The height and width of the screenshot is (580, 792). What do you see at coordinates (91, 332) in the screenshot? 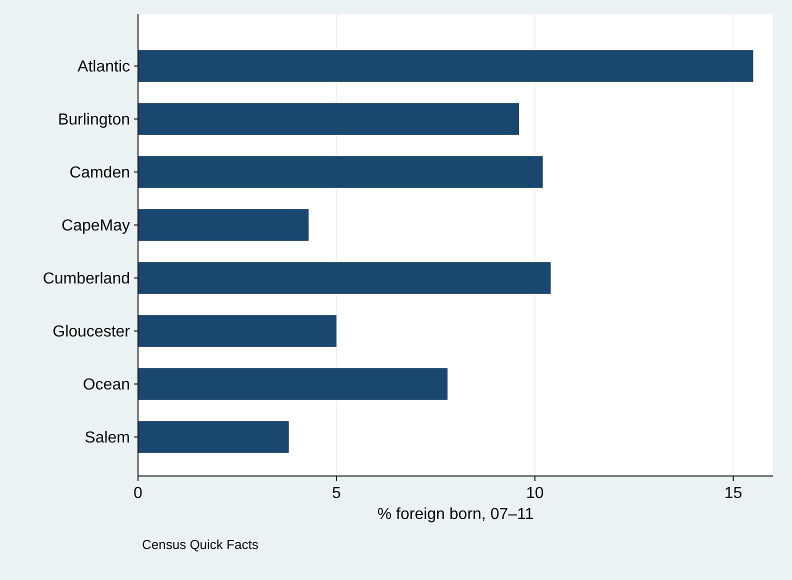
I see `y-tick-label: Gloucester` at bounding box center [91, 332].